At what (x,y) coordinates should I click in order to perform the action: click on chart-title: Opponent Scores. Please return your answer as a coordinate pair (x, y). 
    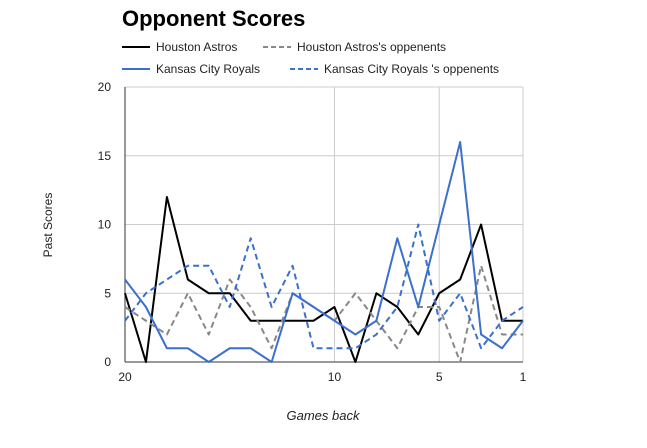
    Looking at the image, I should click on (214, 18).